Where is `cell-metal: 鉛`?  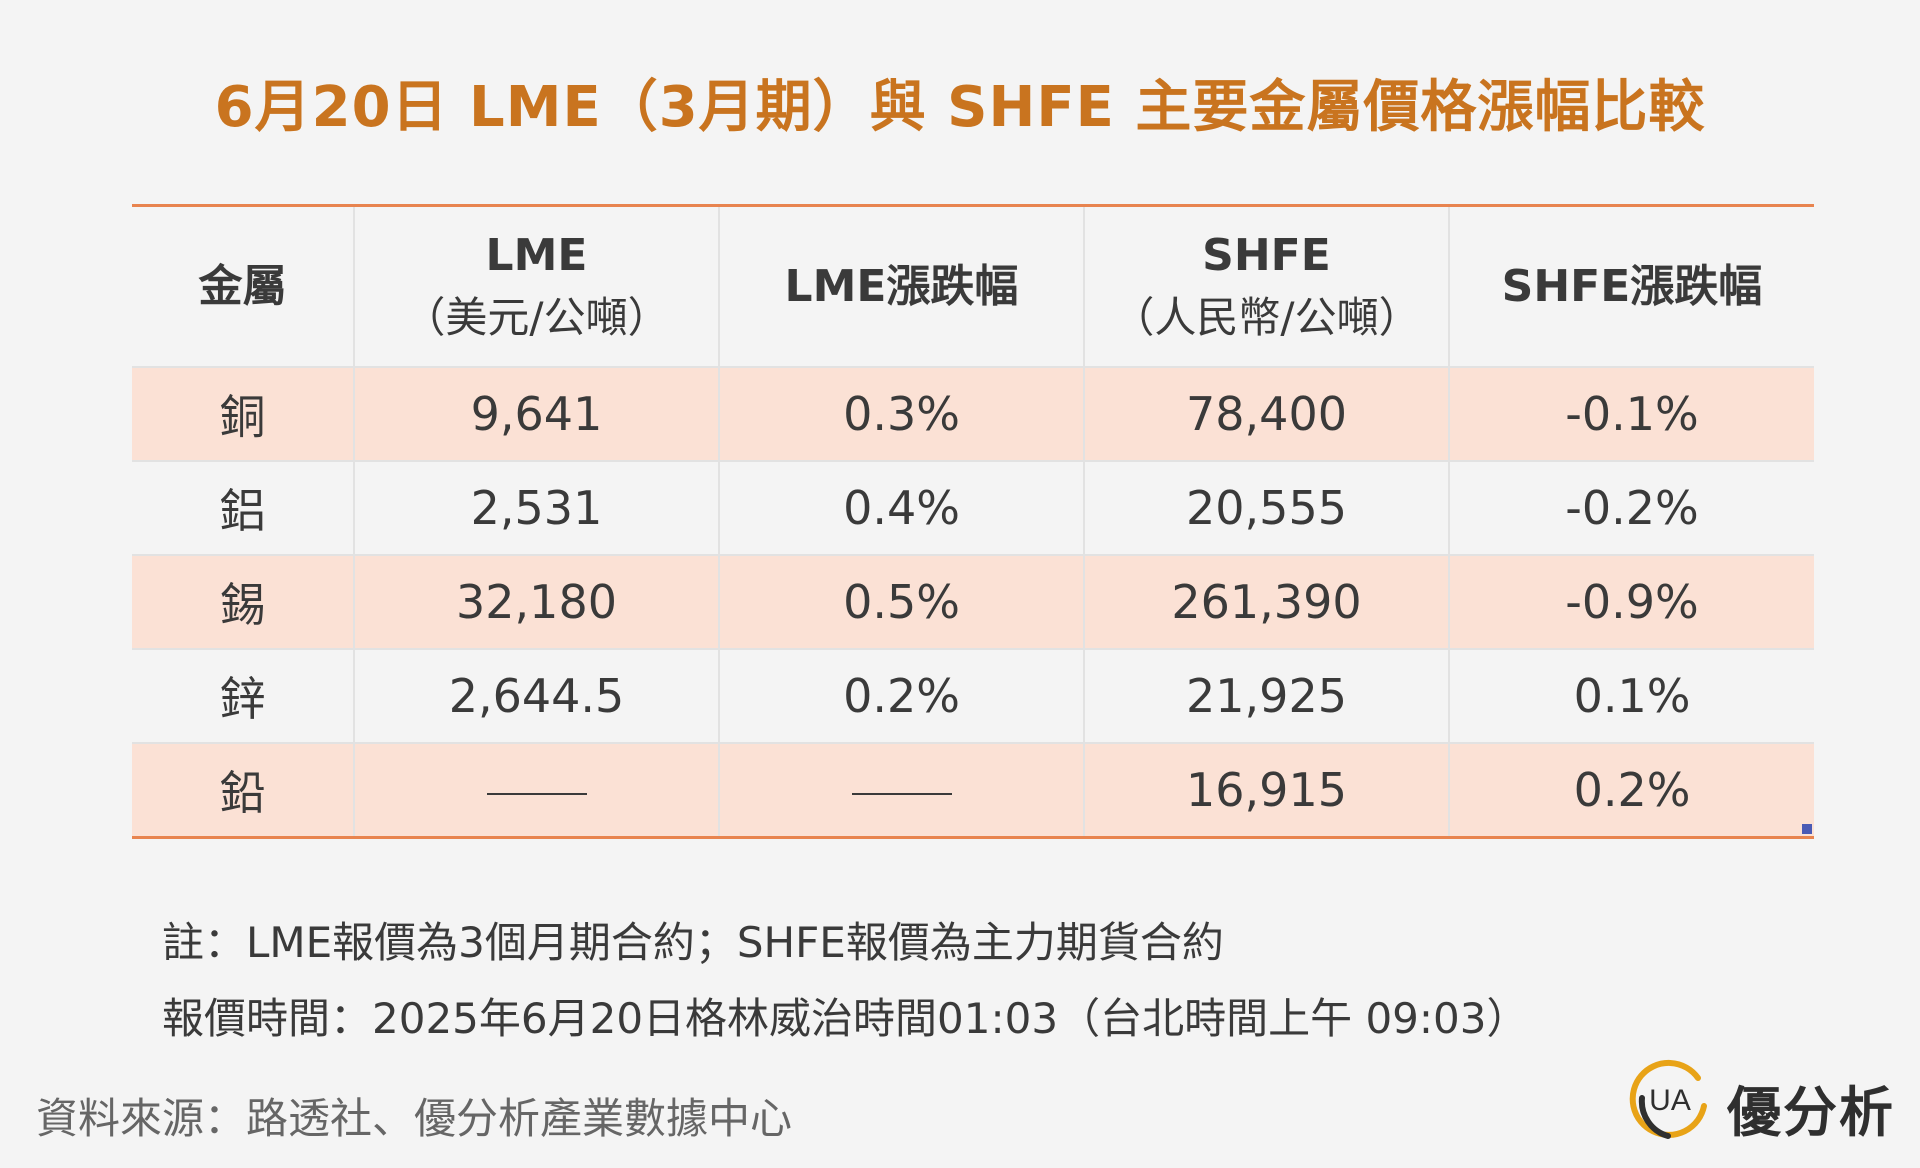 cell-metal: 鉛 is located at coordinates (243, 789).